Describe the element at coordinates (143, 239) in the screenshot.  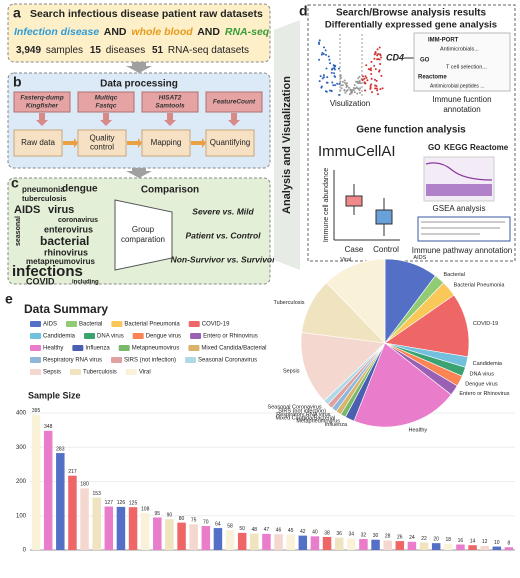
I see `group-label: comparation` at that location.